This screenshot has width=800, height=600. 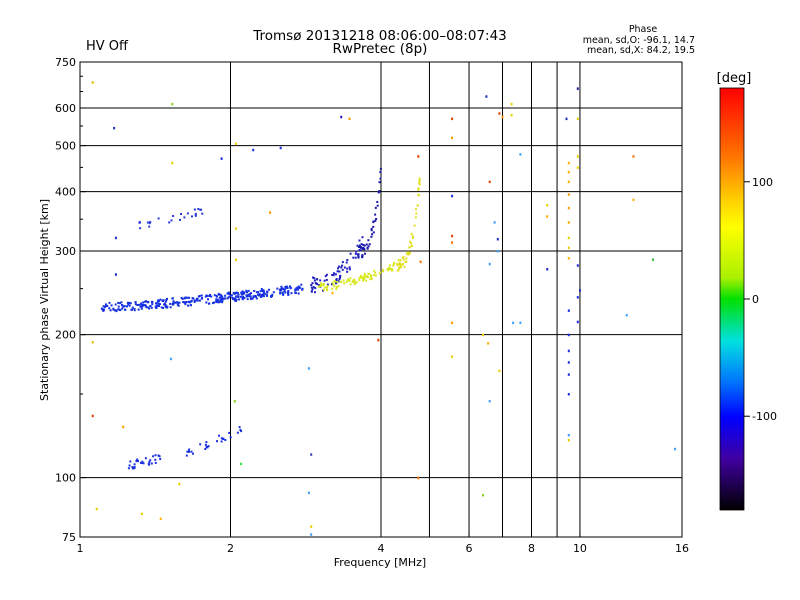 I want to click on y-tick-label: 300, so click(x=65, y=251).